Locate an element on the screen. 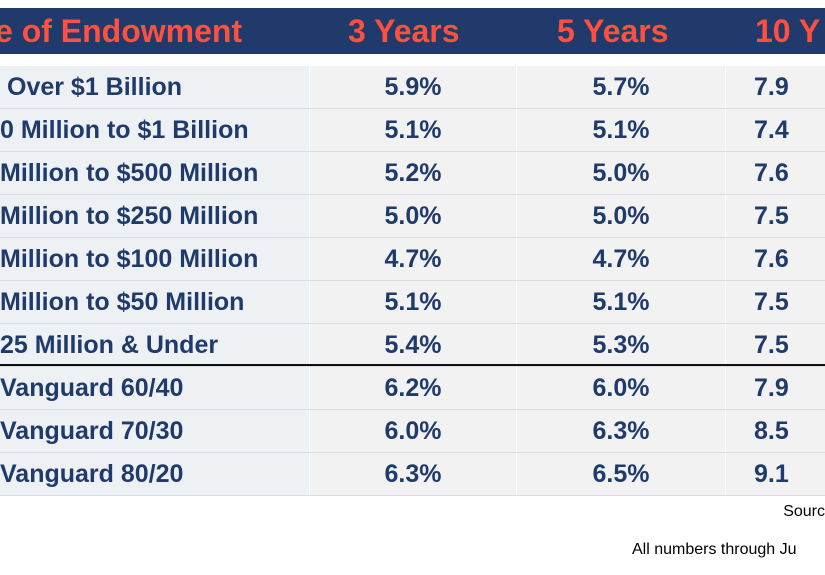 This screenshot has height=575, width=825. row-label: Million to $50 Million is located at coordinates (154, 302).